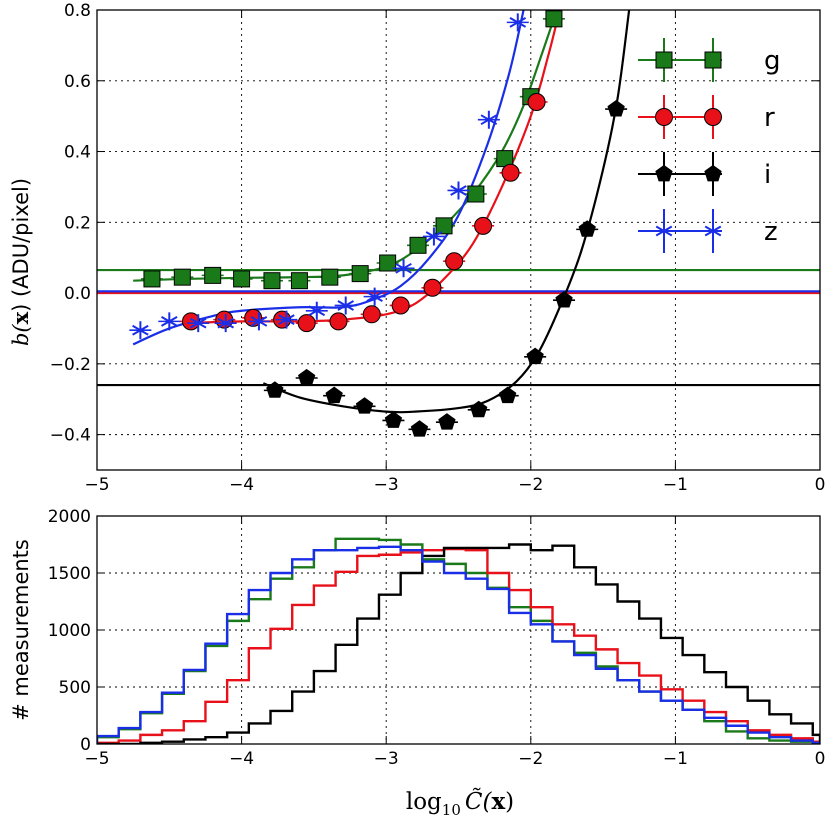 This screenshot has width=830, height=821. What do you see at coordinates (241, 485) in the screenshot?
I see `top-xtick-label: −4` at bounding box center [241, 485].